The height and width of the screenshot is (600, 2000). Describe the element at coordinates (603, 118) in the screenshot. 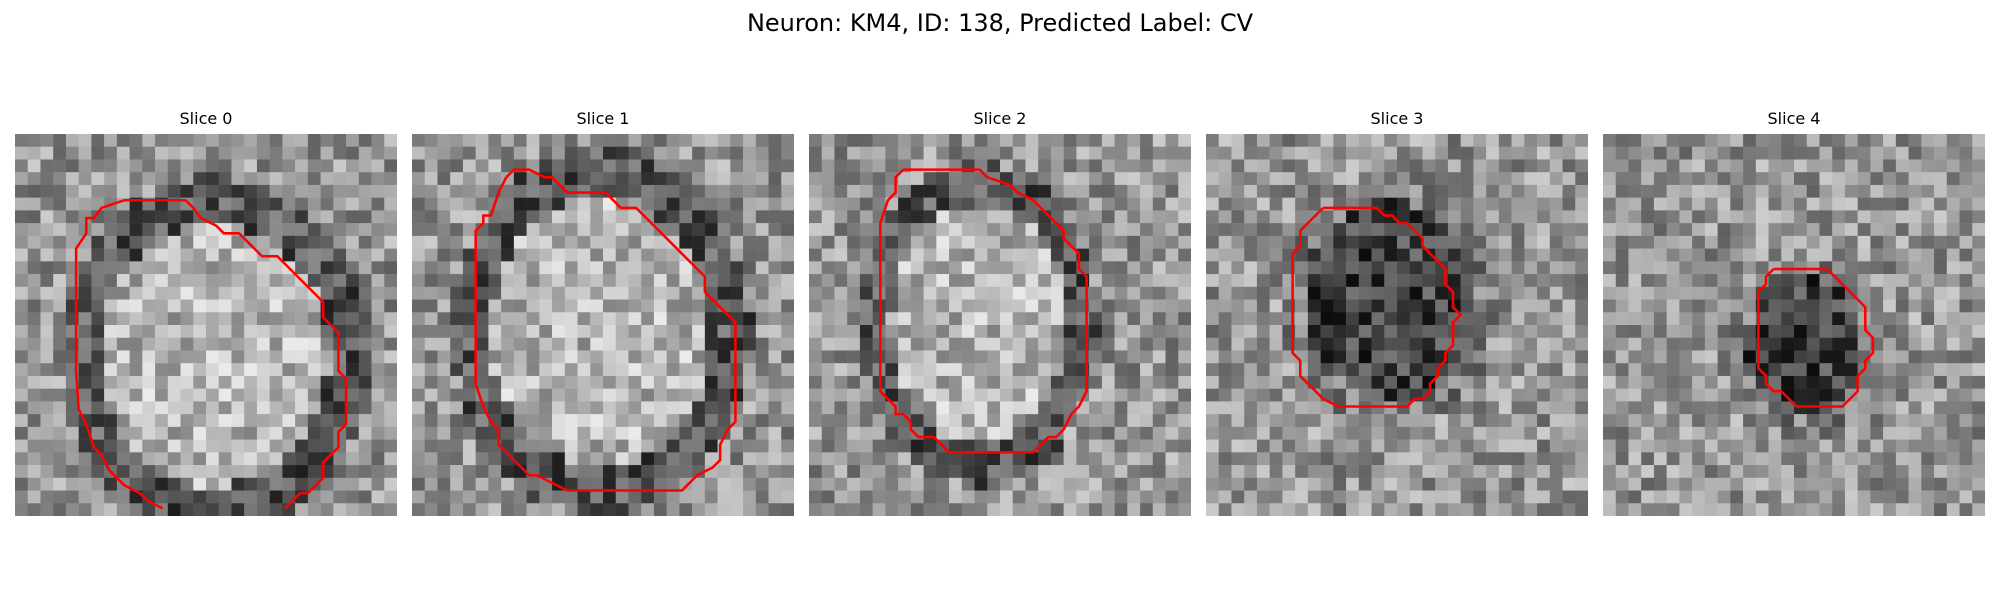

I see `slice-title: Slice 1` at that location.